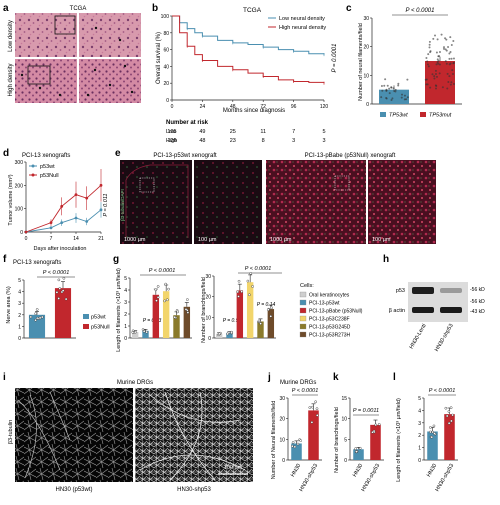 The width and height of the screenshot is (500, 505). I want to click on drg-image-hn30, so click(74, 435).